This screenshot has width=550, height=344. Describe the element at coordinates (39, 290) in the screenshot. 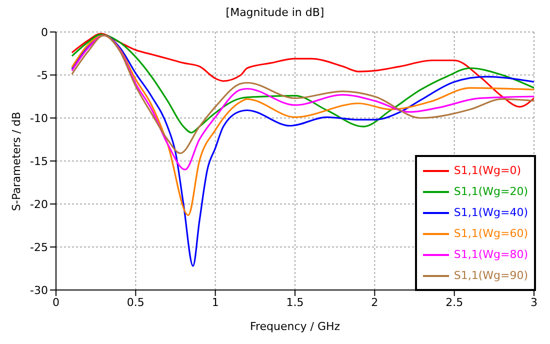

I see `y-tick-label: -30` at that location.